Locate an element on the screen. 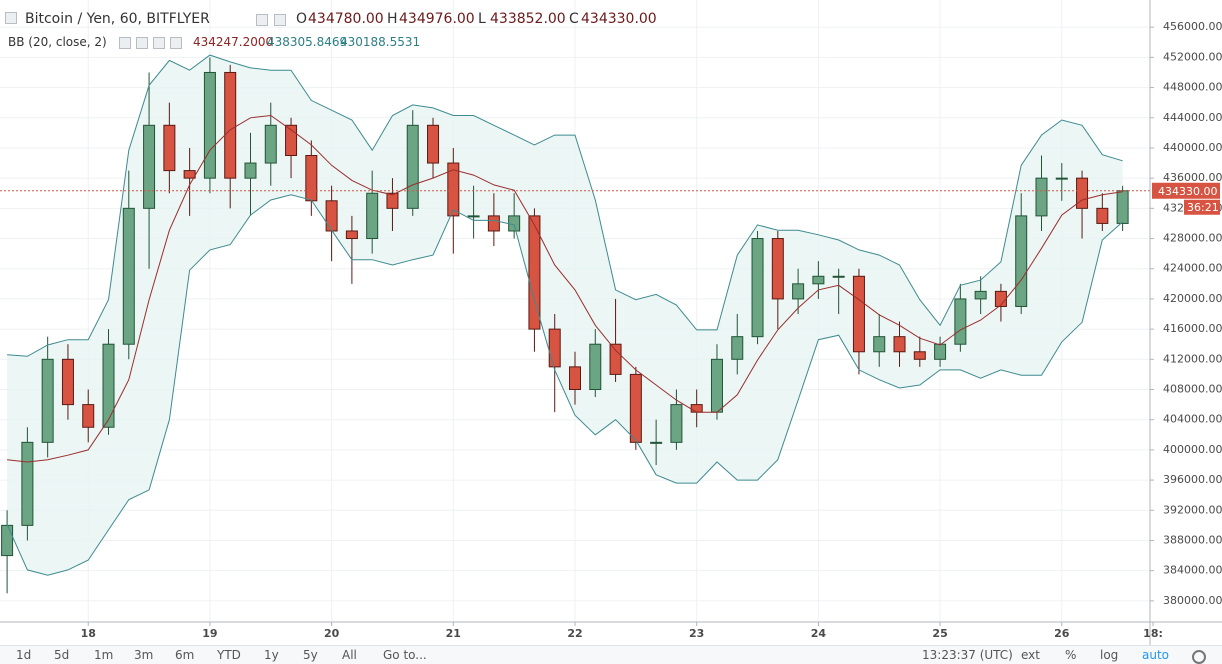  countdown-label: 36:21 is located at coordinates (1203, 207).